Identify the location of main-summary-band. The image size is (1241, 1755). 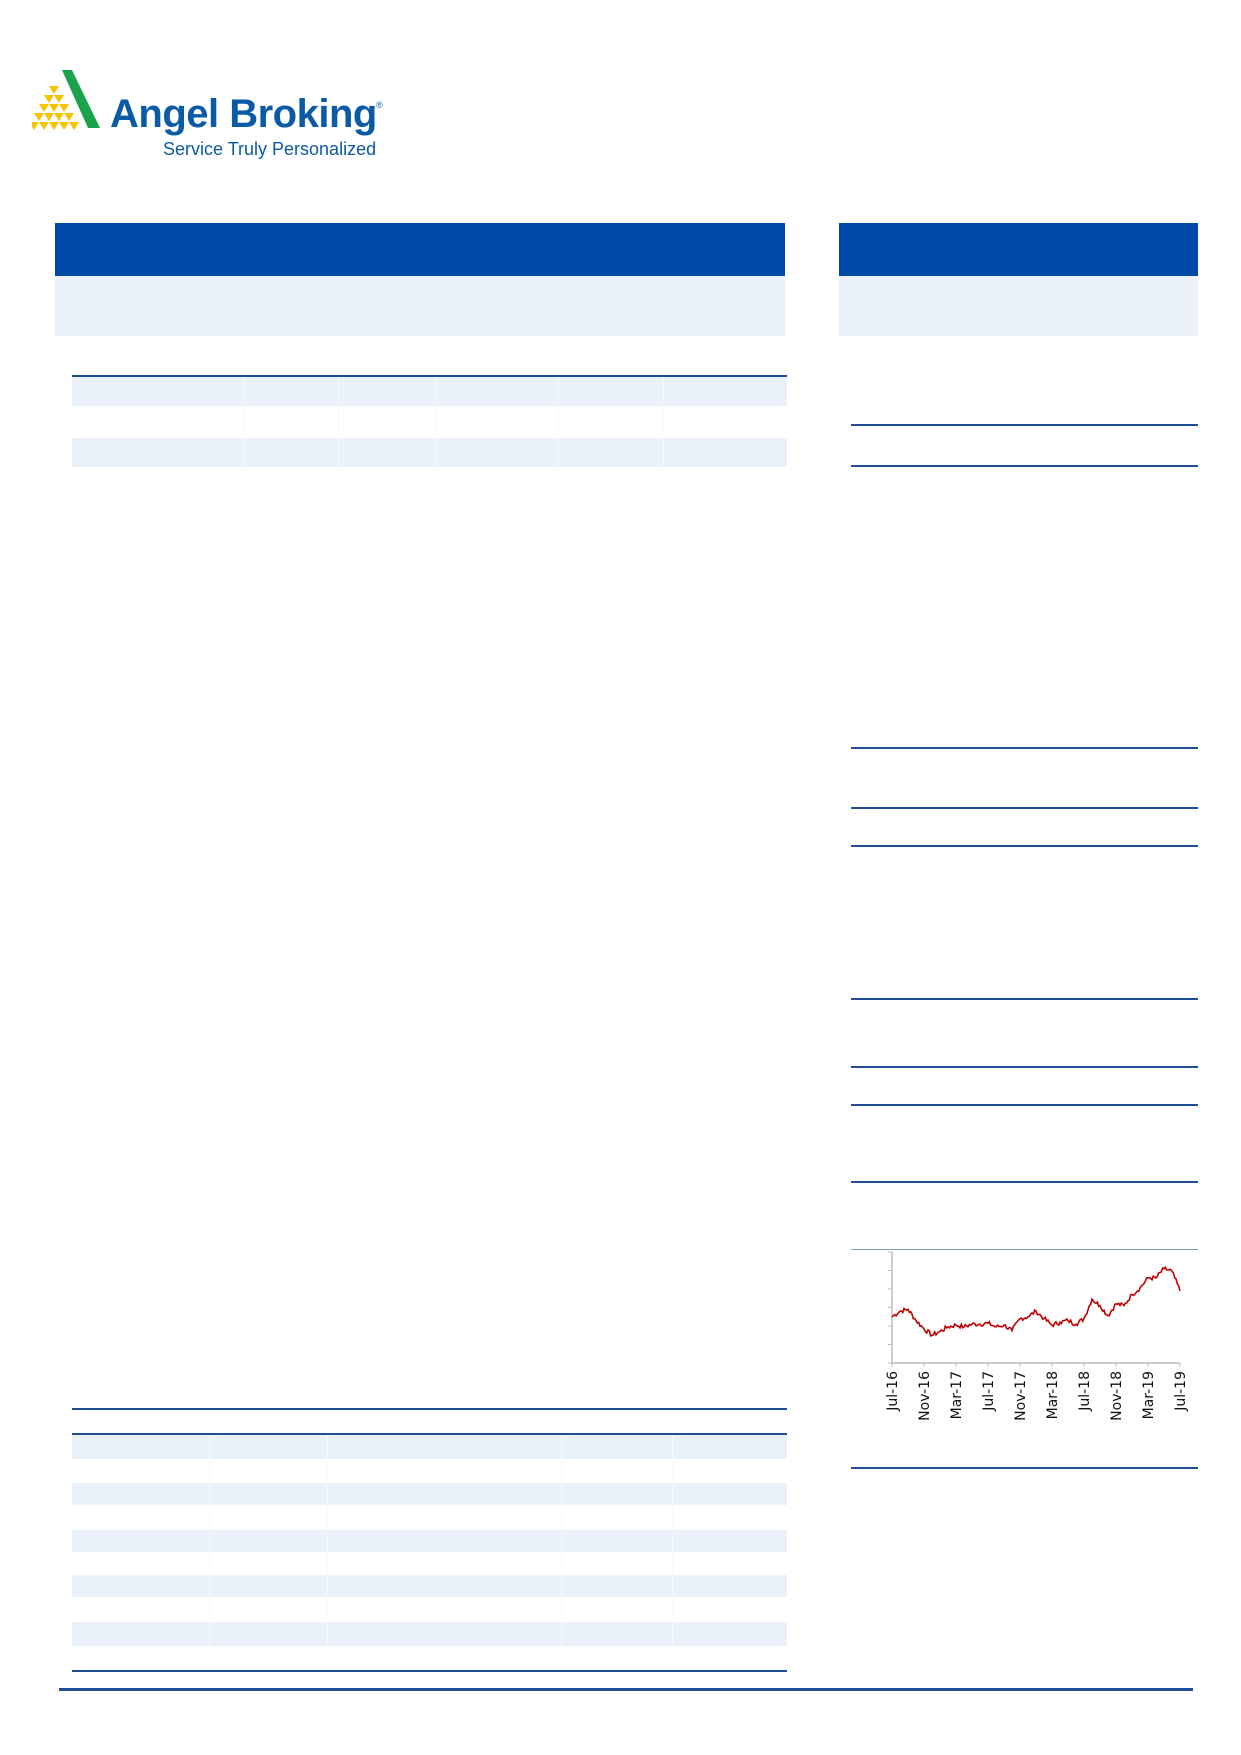
(420, 306).